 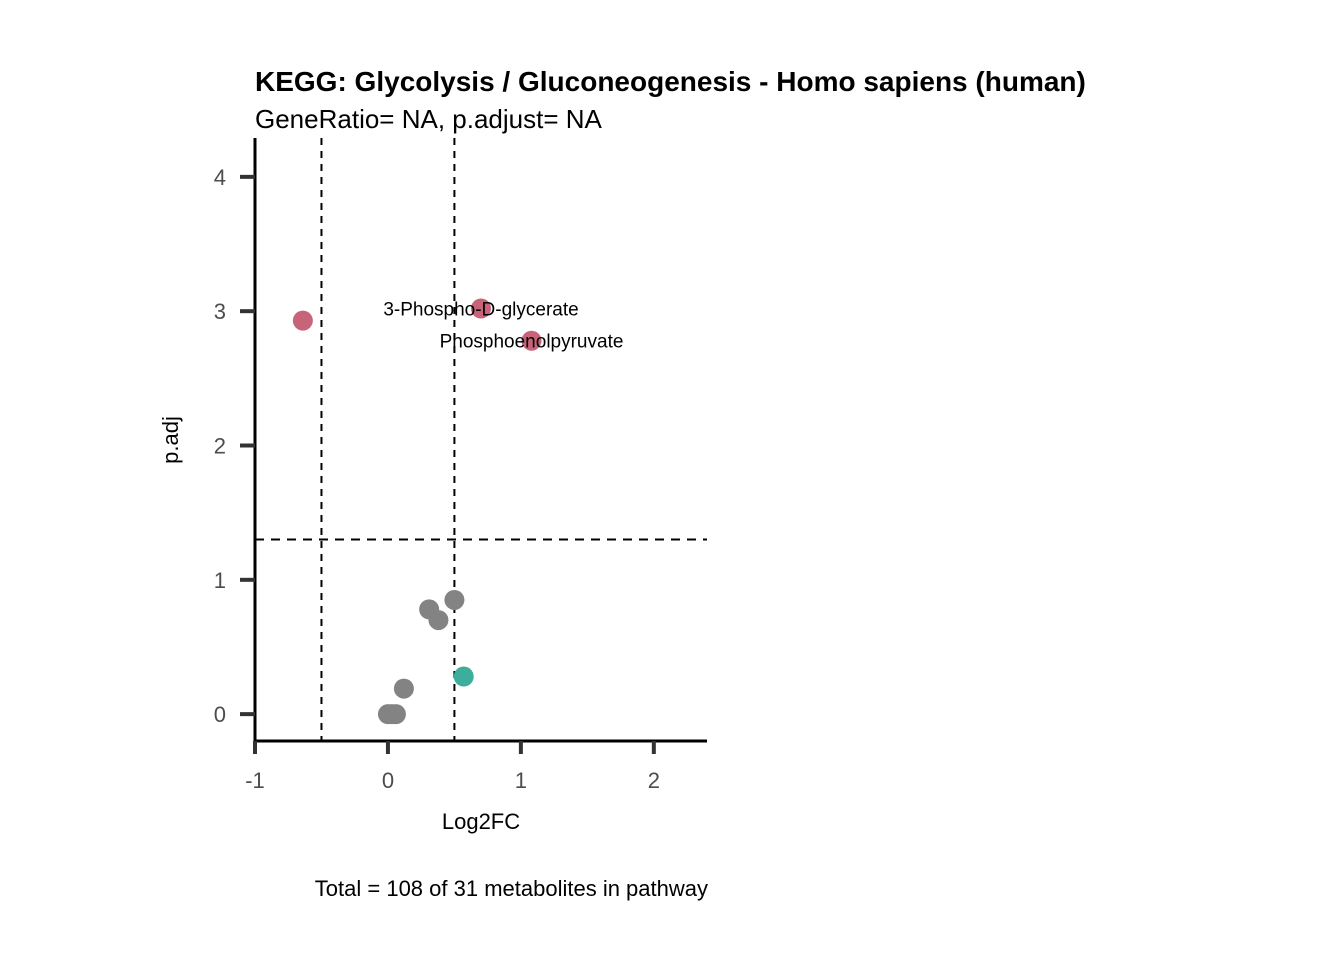 What do you see at coordinates (388, 780) in the screenshot?
I see `x-tick-label: 0` at bounding box center [388, 780].